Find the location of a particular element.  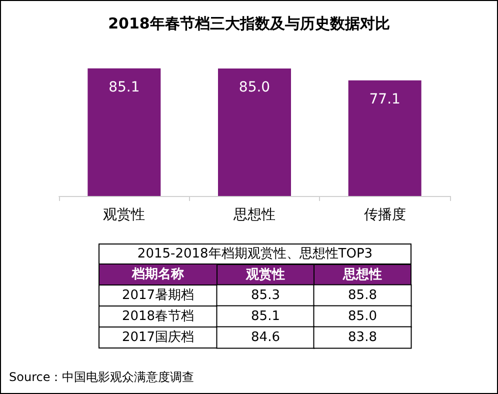

data-label: 85.3 is located at coordinates (265, 295).